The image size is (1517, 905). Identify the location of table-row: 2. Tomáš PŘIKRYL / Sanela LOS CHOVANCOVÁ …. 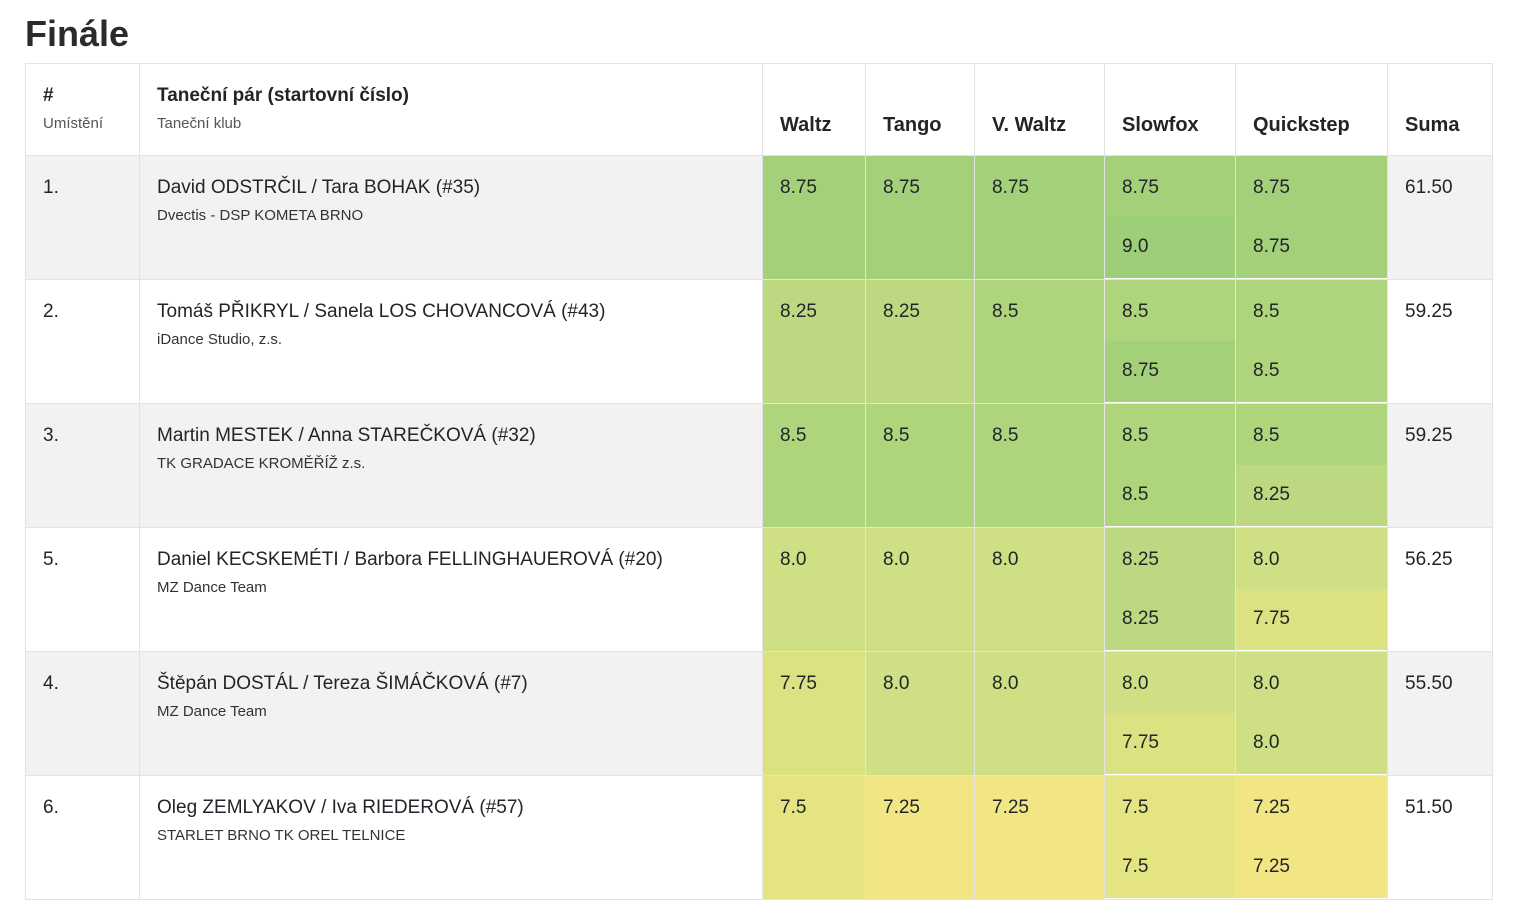
(759, 341).